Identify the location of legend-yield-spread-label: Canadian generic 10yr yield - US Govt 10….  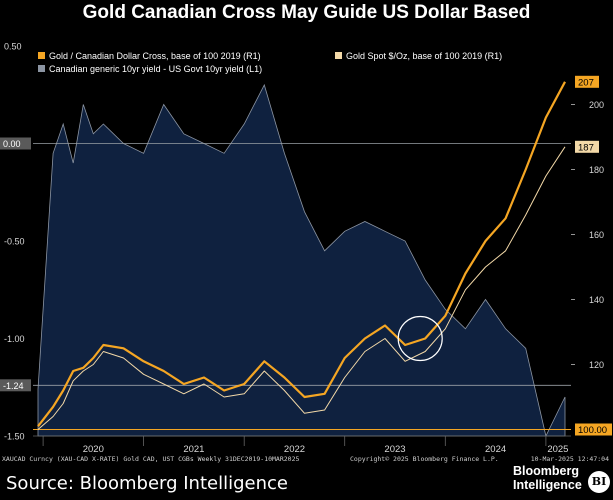
(155, 69).